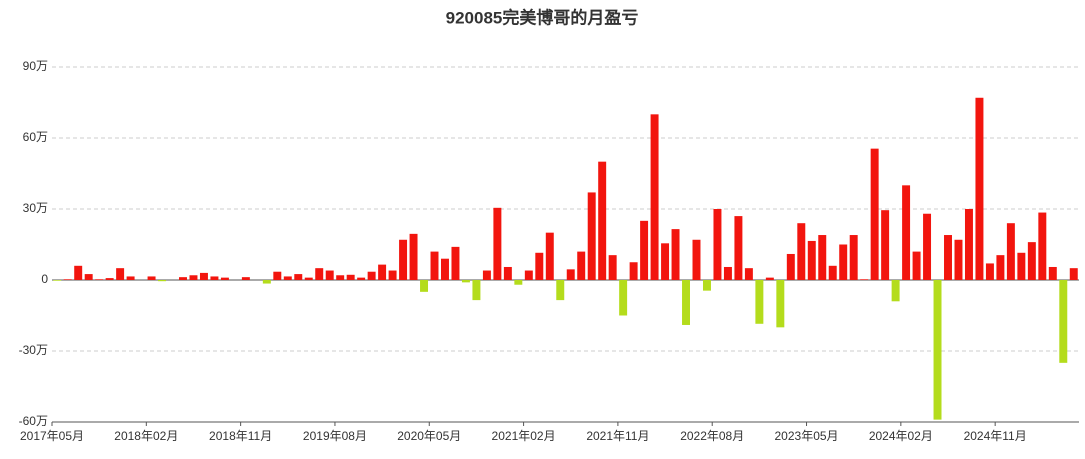 The image size is (1085, 459). Describe the element at coordinates (807, 436) in the screenshot. I see `x-tick-label: 2023年05月` at that location.